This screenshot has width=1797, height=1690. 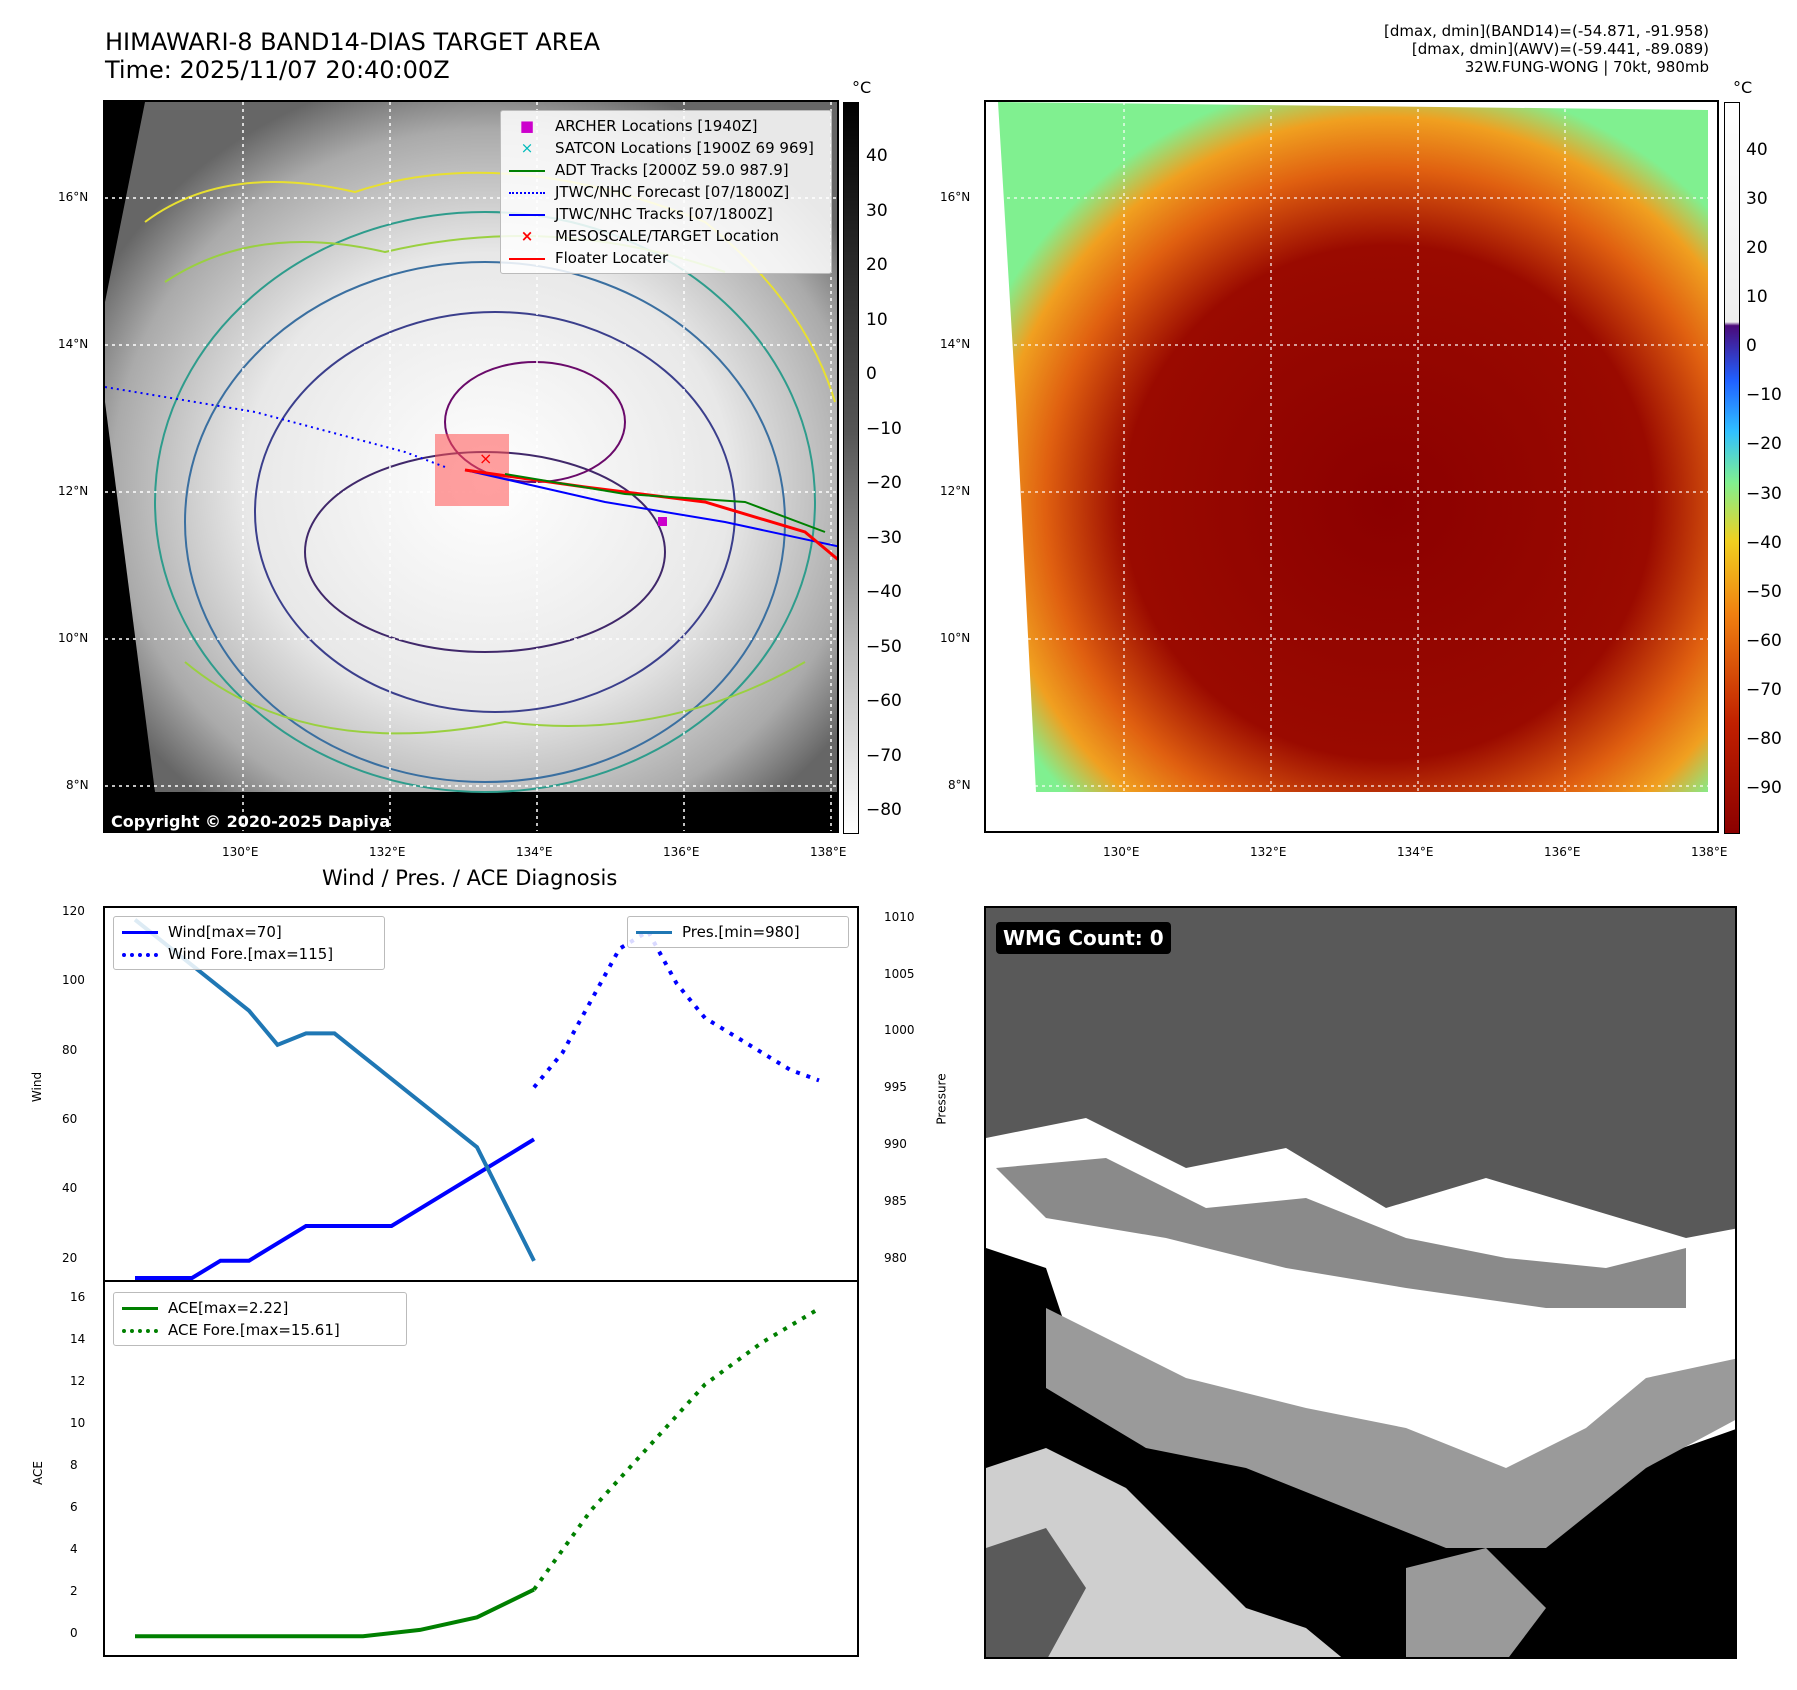 What do you see at coordinates (74, 1465) in the screenshot?
I see `ace-y-tick: 8` at bounding box center [74, 1465].